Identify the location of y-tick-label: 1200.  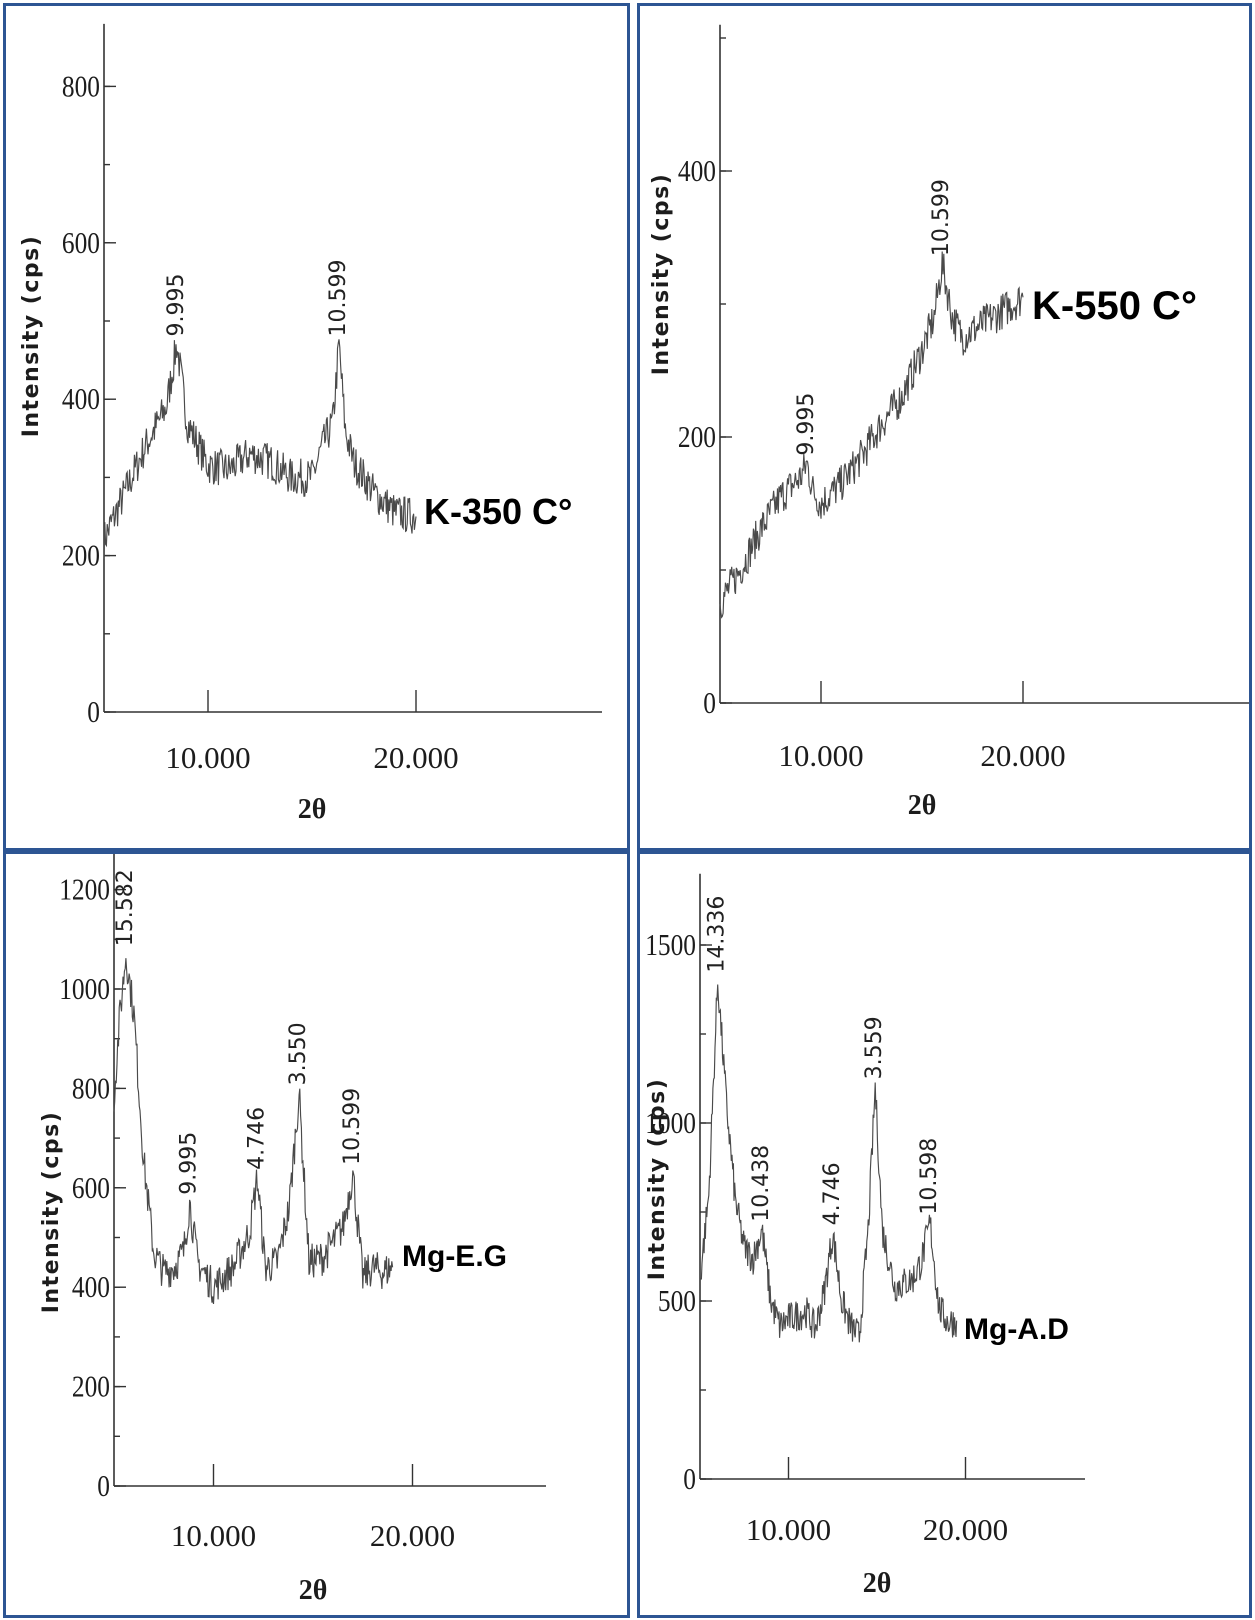
(84, 890).